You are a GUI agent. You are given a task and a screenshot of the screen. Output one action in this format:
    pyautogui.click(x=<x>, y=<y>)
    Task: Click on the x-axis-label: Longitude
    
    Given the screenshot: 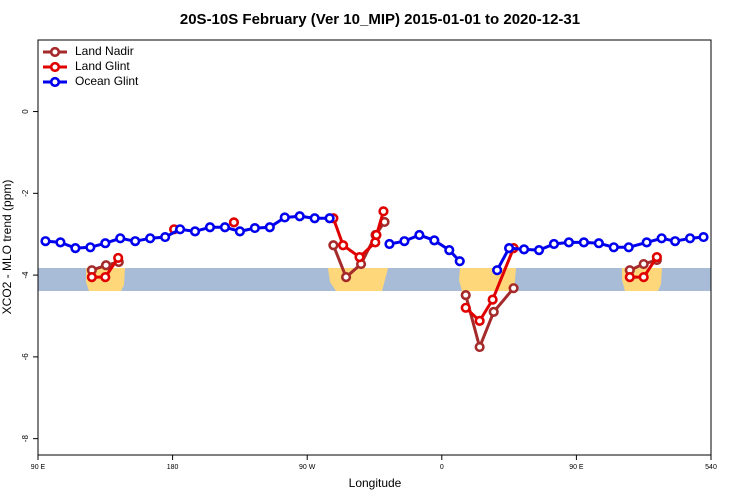 What is the action you would take?
    pyautogui.click(x=375, y=483)
    